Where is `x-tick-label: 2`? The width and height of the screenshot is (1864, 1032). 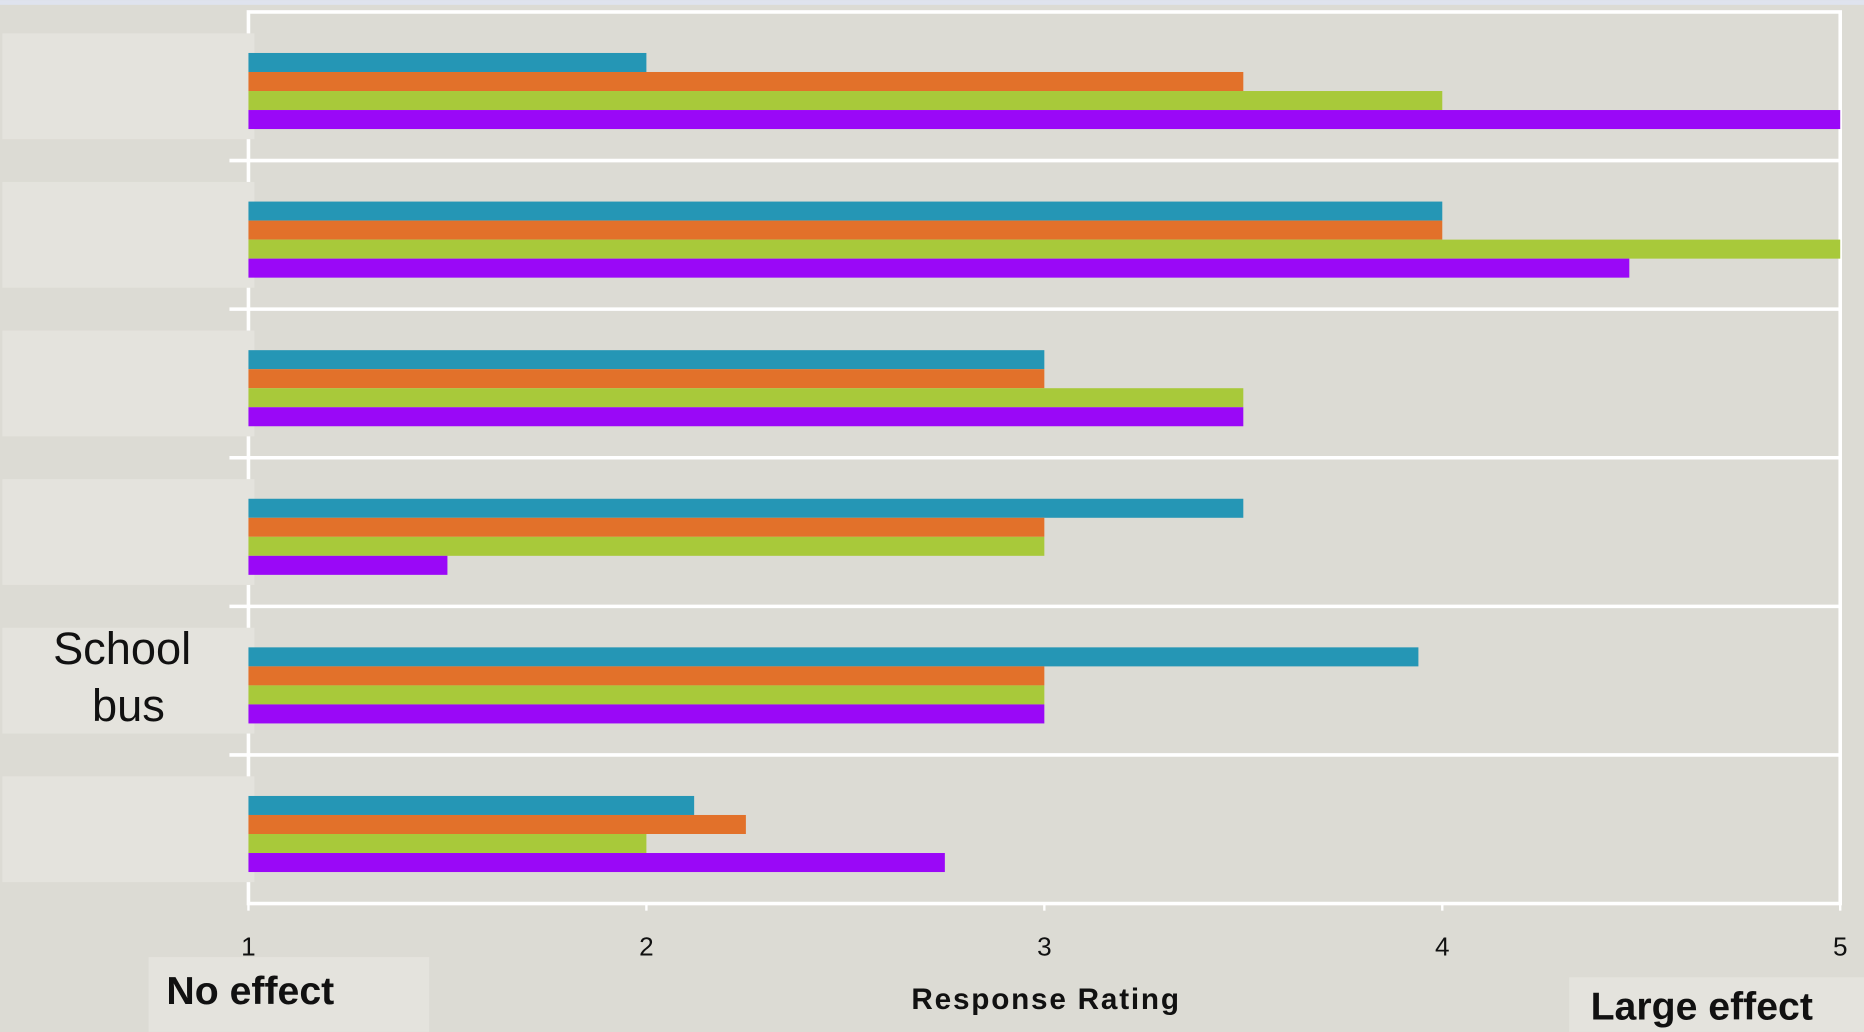 x-tick-label: 2 is located at coordinates (646, 947).